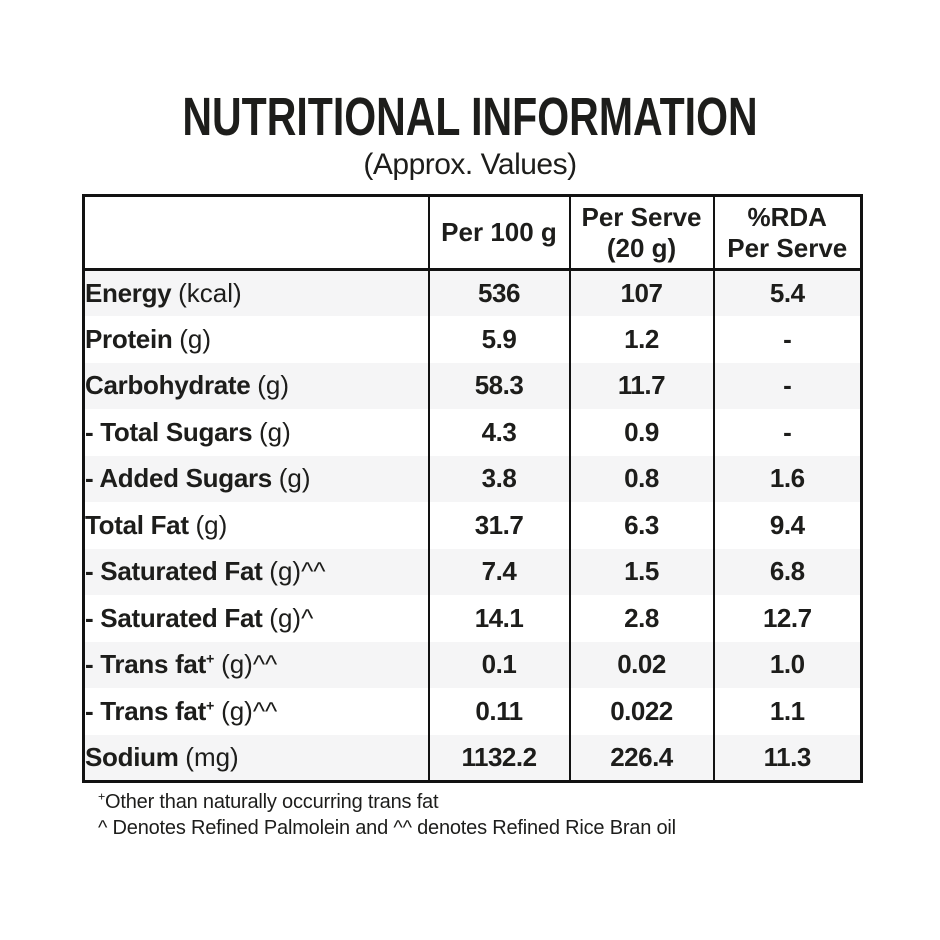 Image resolution: width=940 pixels, height=940 pixels. What do you see at coordinates (641, 757) in the screenshot?
I see `value-per-serve: 226.4` at bounding box center [641, 757].